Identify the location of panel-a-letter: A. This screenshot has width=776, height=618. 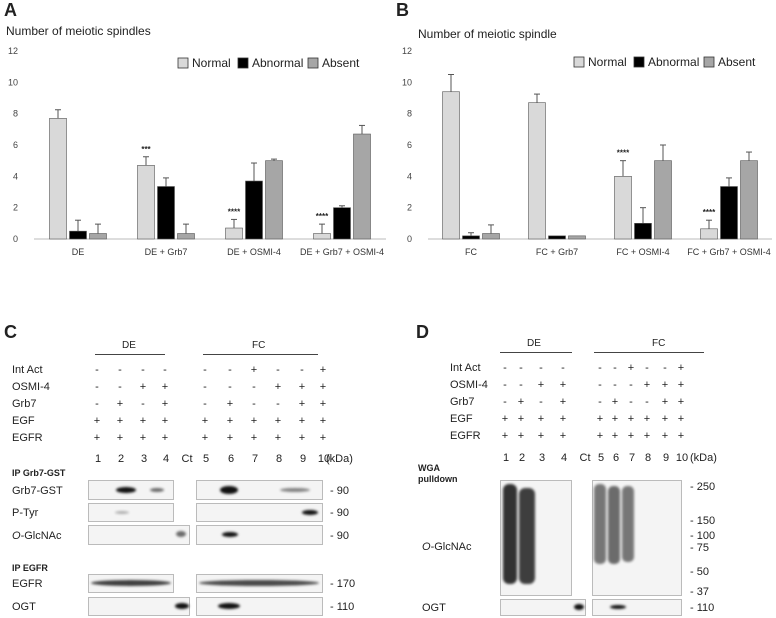
(10, 10).